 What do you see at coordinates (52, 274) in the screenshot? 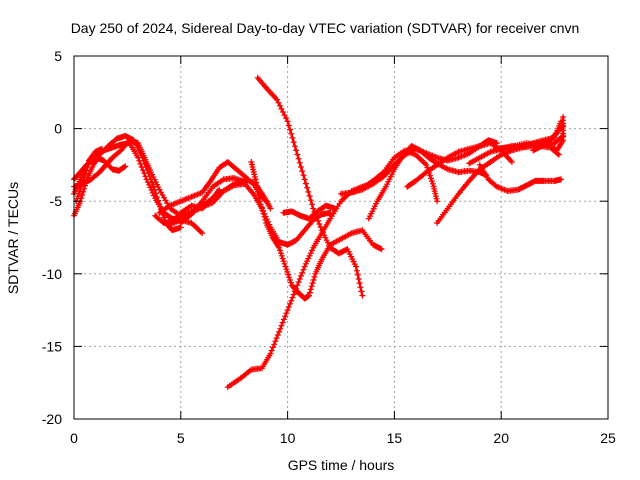
I see `y-tick-label: -10` at bounding box center [52, 274].